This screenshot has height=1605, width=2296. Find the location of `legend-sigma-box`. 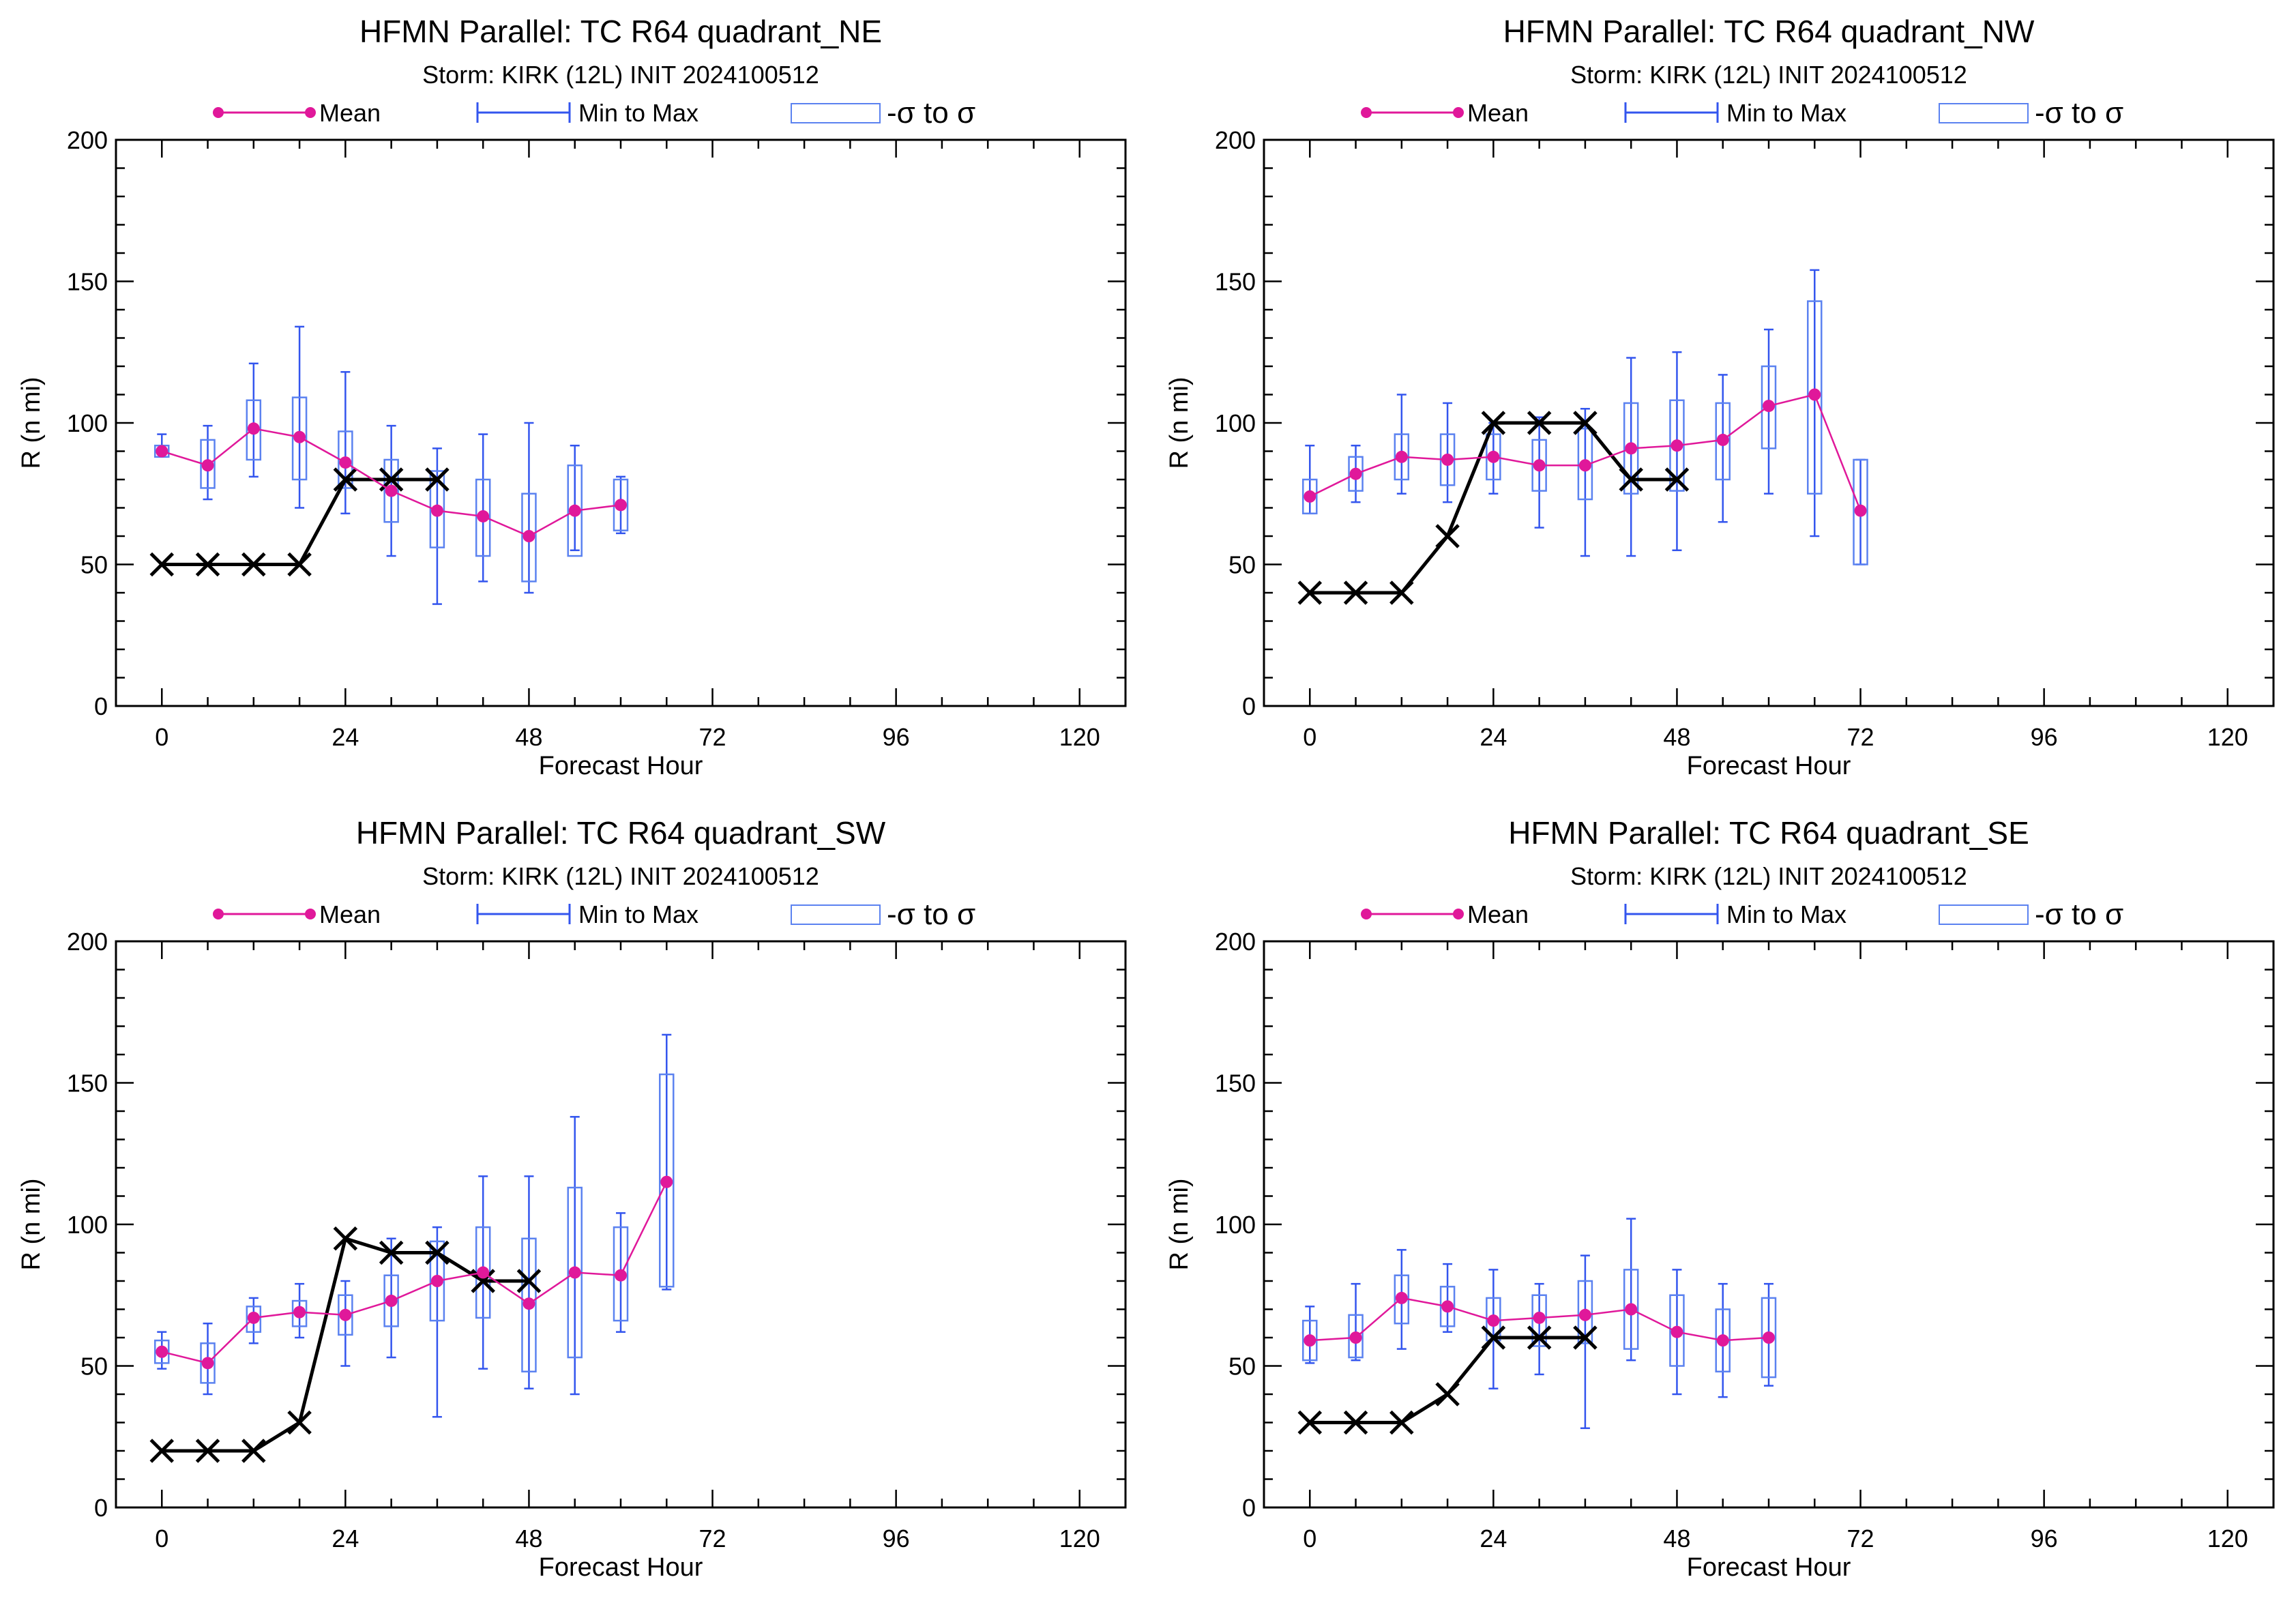

legend-sigma-box is located at coordinates (1984, 113).